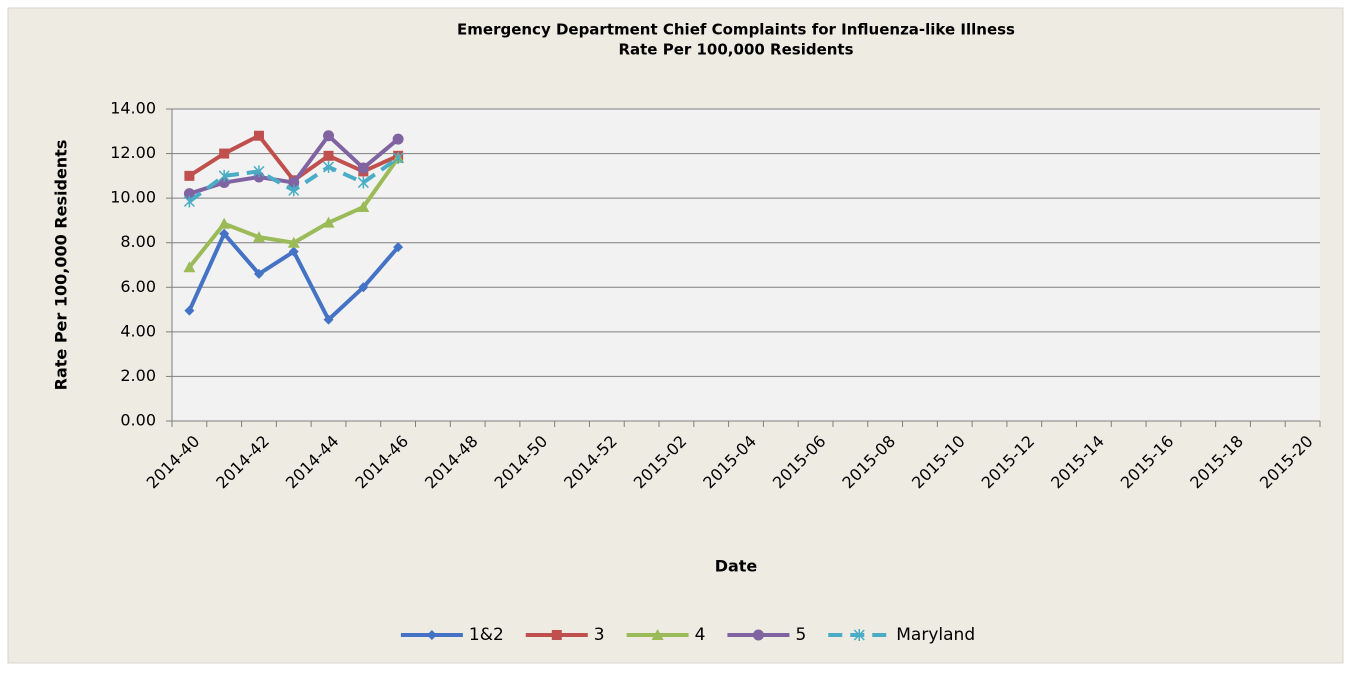  Describe the element at coordinates (133, 108) in the screenshot. I see `y-tick-label: 14.00` at that location.